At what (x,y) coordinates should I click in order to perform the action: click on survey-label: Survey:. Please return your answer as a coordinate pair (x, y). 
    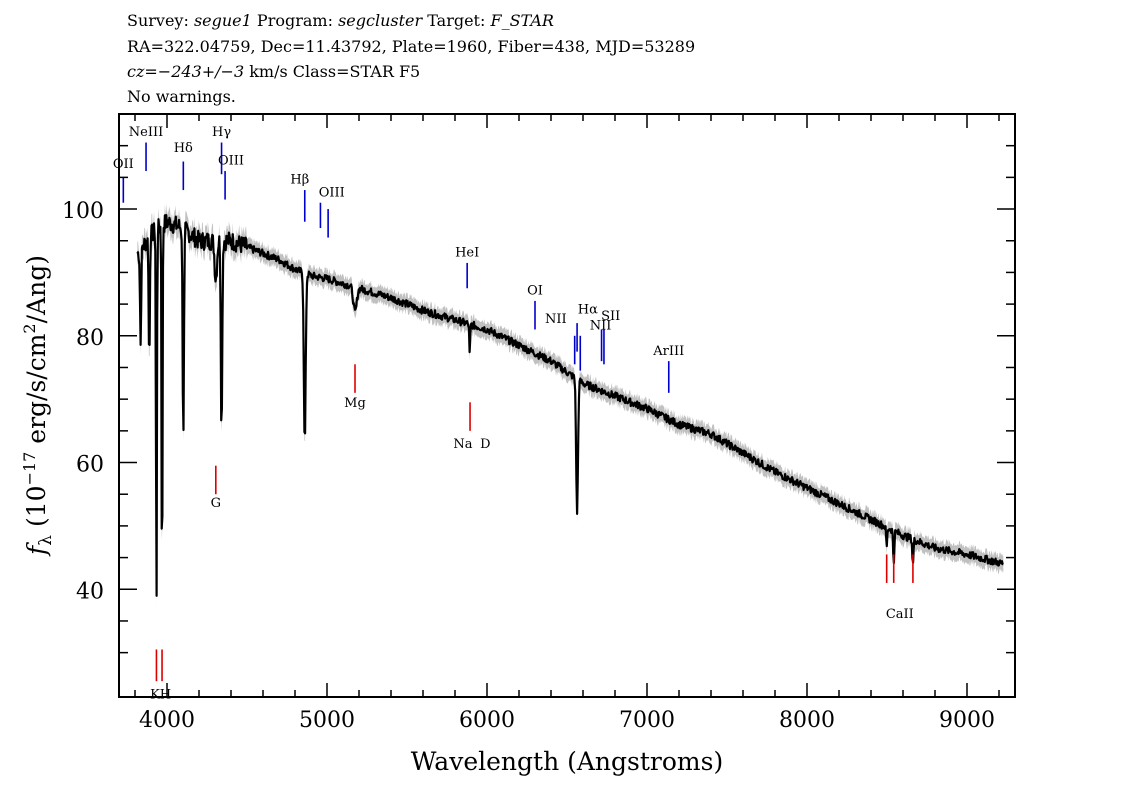
    Looking at the image, I should click on (158, 20).